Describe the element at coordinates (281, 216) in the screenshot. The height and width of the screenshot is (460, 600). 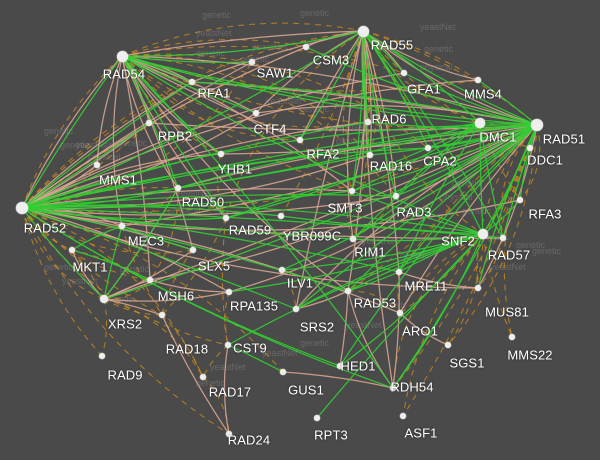
I see `graph-node-ybr099c` at that location.